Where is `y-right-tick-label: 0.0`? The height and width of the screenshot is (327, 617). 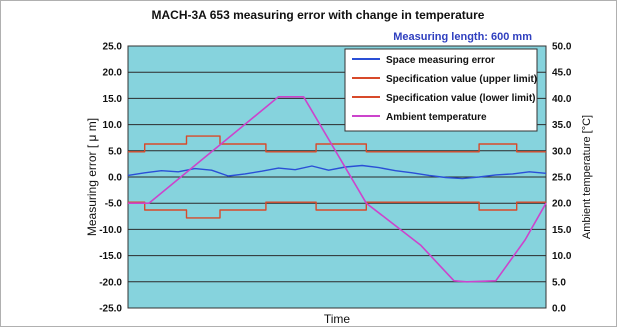 y-right-tick-label: 0.0 is located at coordinates (559, 309).